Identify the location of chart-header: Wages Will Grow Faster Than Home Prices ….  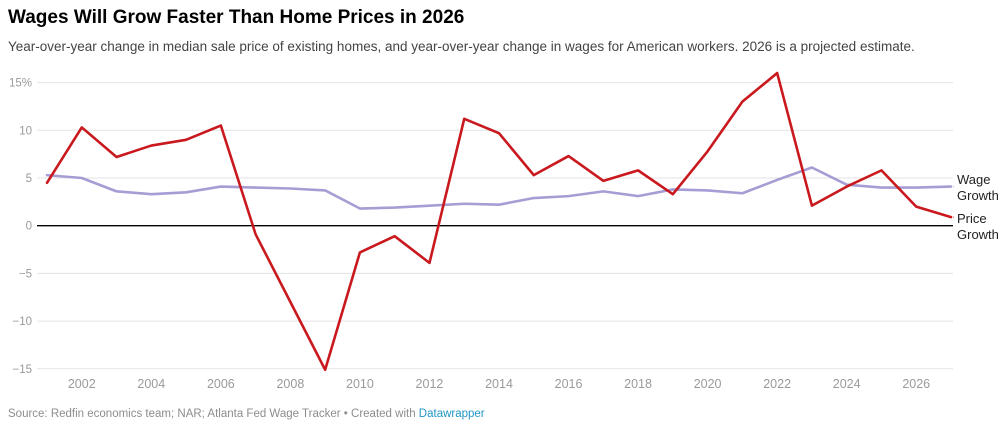
(504, 30).